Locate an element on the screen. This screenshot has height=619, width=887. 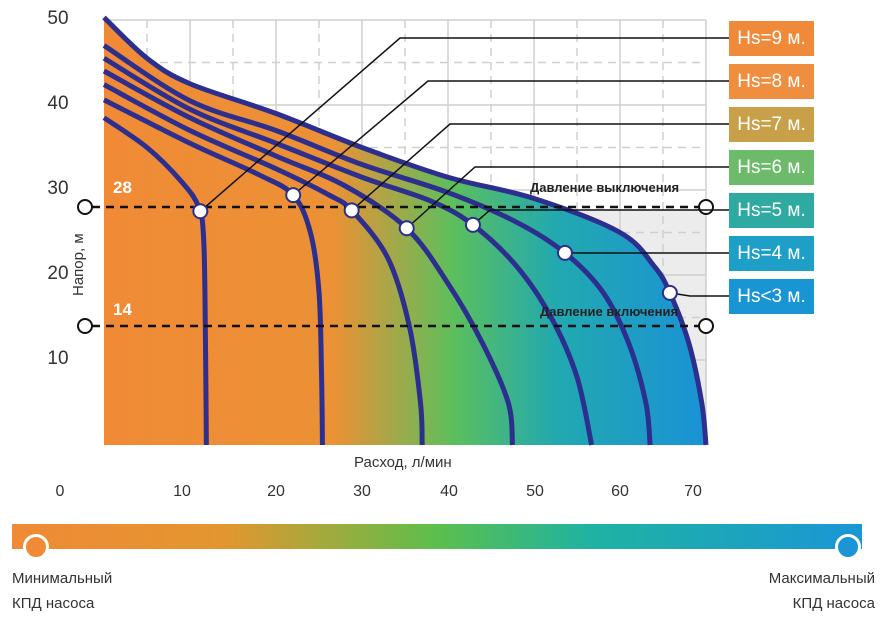
x-axis-label: Расход, л/мин is located at coordinates (403, 462).